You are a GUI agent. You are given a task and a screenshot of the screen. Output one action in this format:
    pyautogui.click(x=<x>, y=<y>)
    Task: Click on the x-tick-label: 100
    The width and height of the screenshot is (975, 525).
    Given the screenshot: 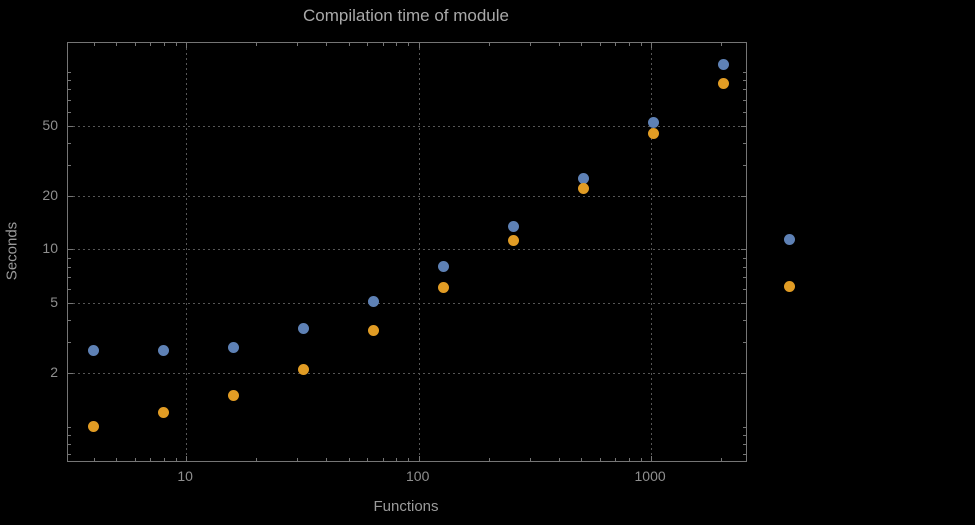 What is the action you would take?
    pyautogui.click(x=418, y=476)
    